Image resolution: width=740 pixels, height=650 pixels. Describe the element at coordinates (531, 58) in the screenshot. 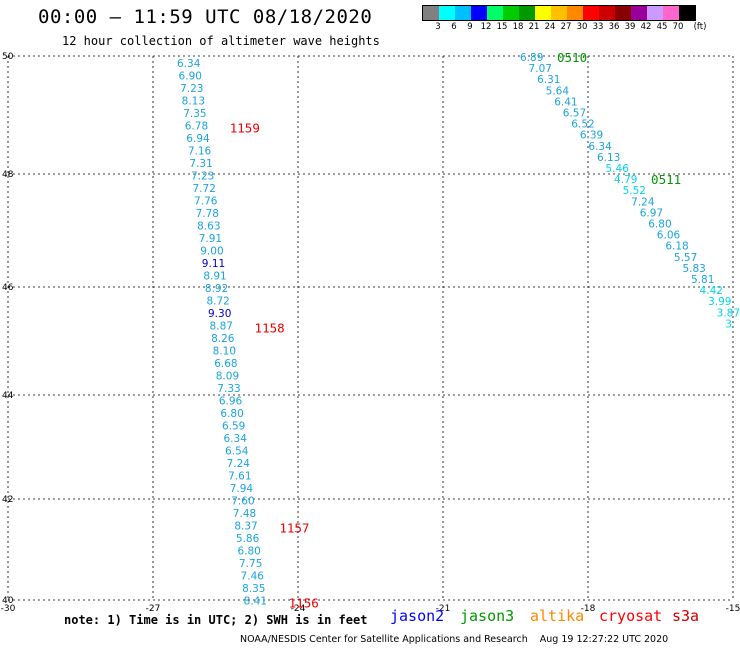

I see `swh-value: 6.89` at that location.